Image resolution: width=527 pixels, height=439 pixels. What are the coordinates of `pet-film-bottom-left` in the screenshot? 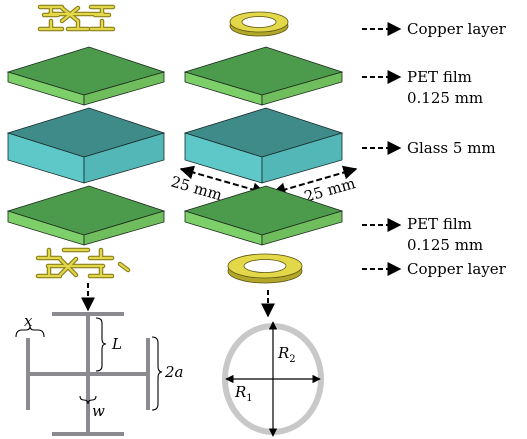 It's located at (86, 215).